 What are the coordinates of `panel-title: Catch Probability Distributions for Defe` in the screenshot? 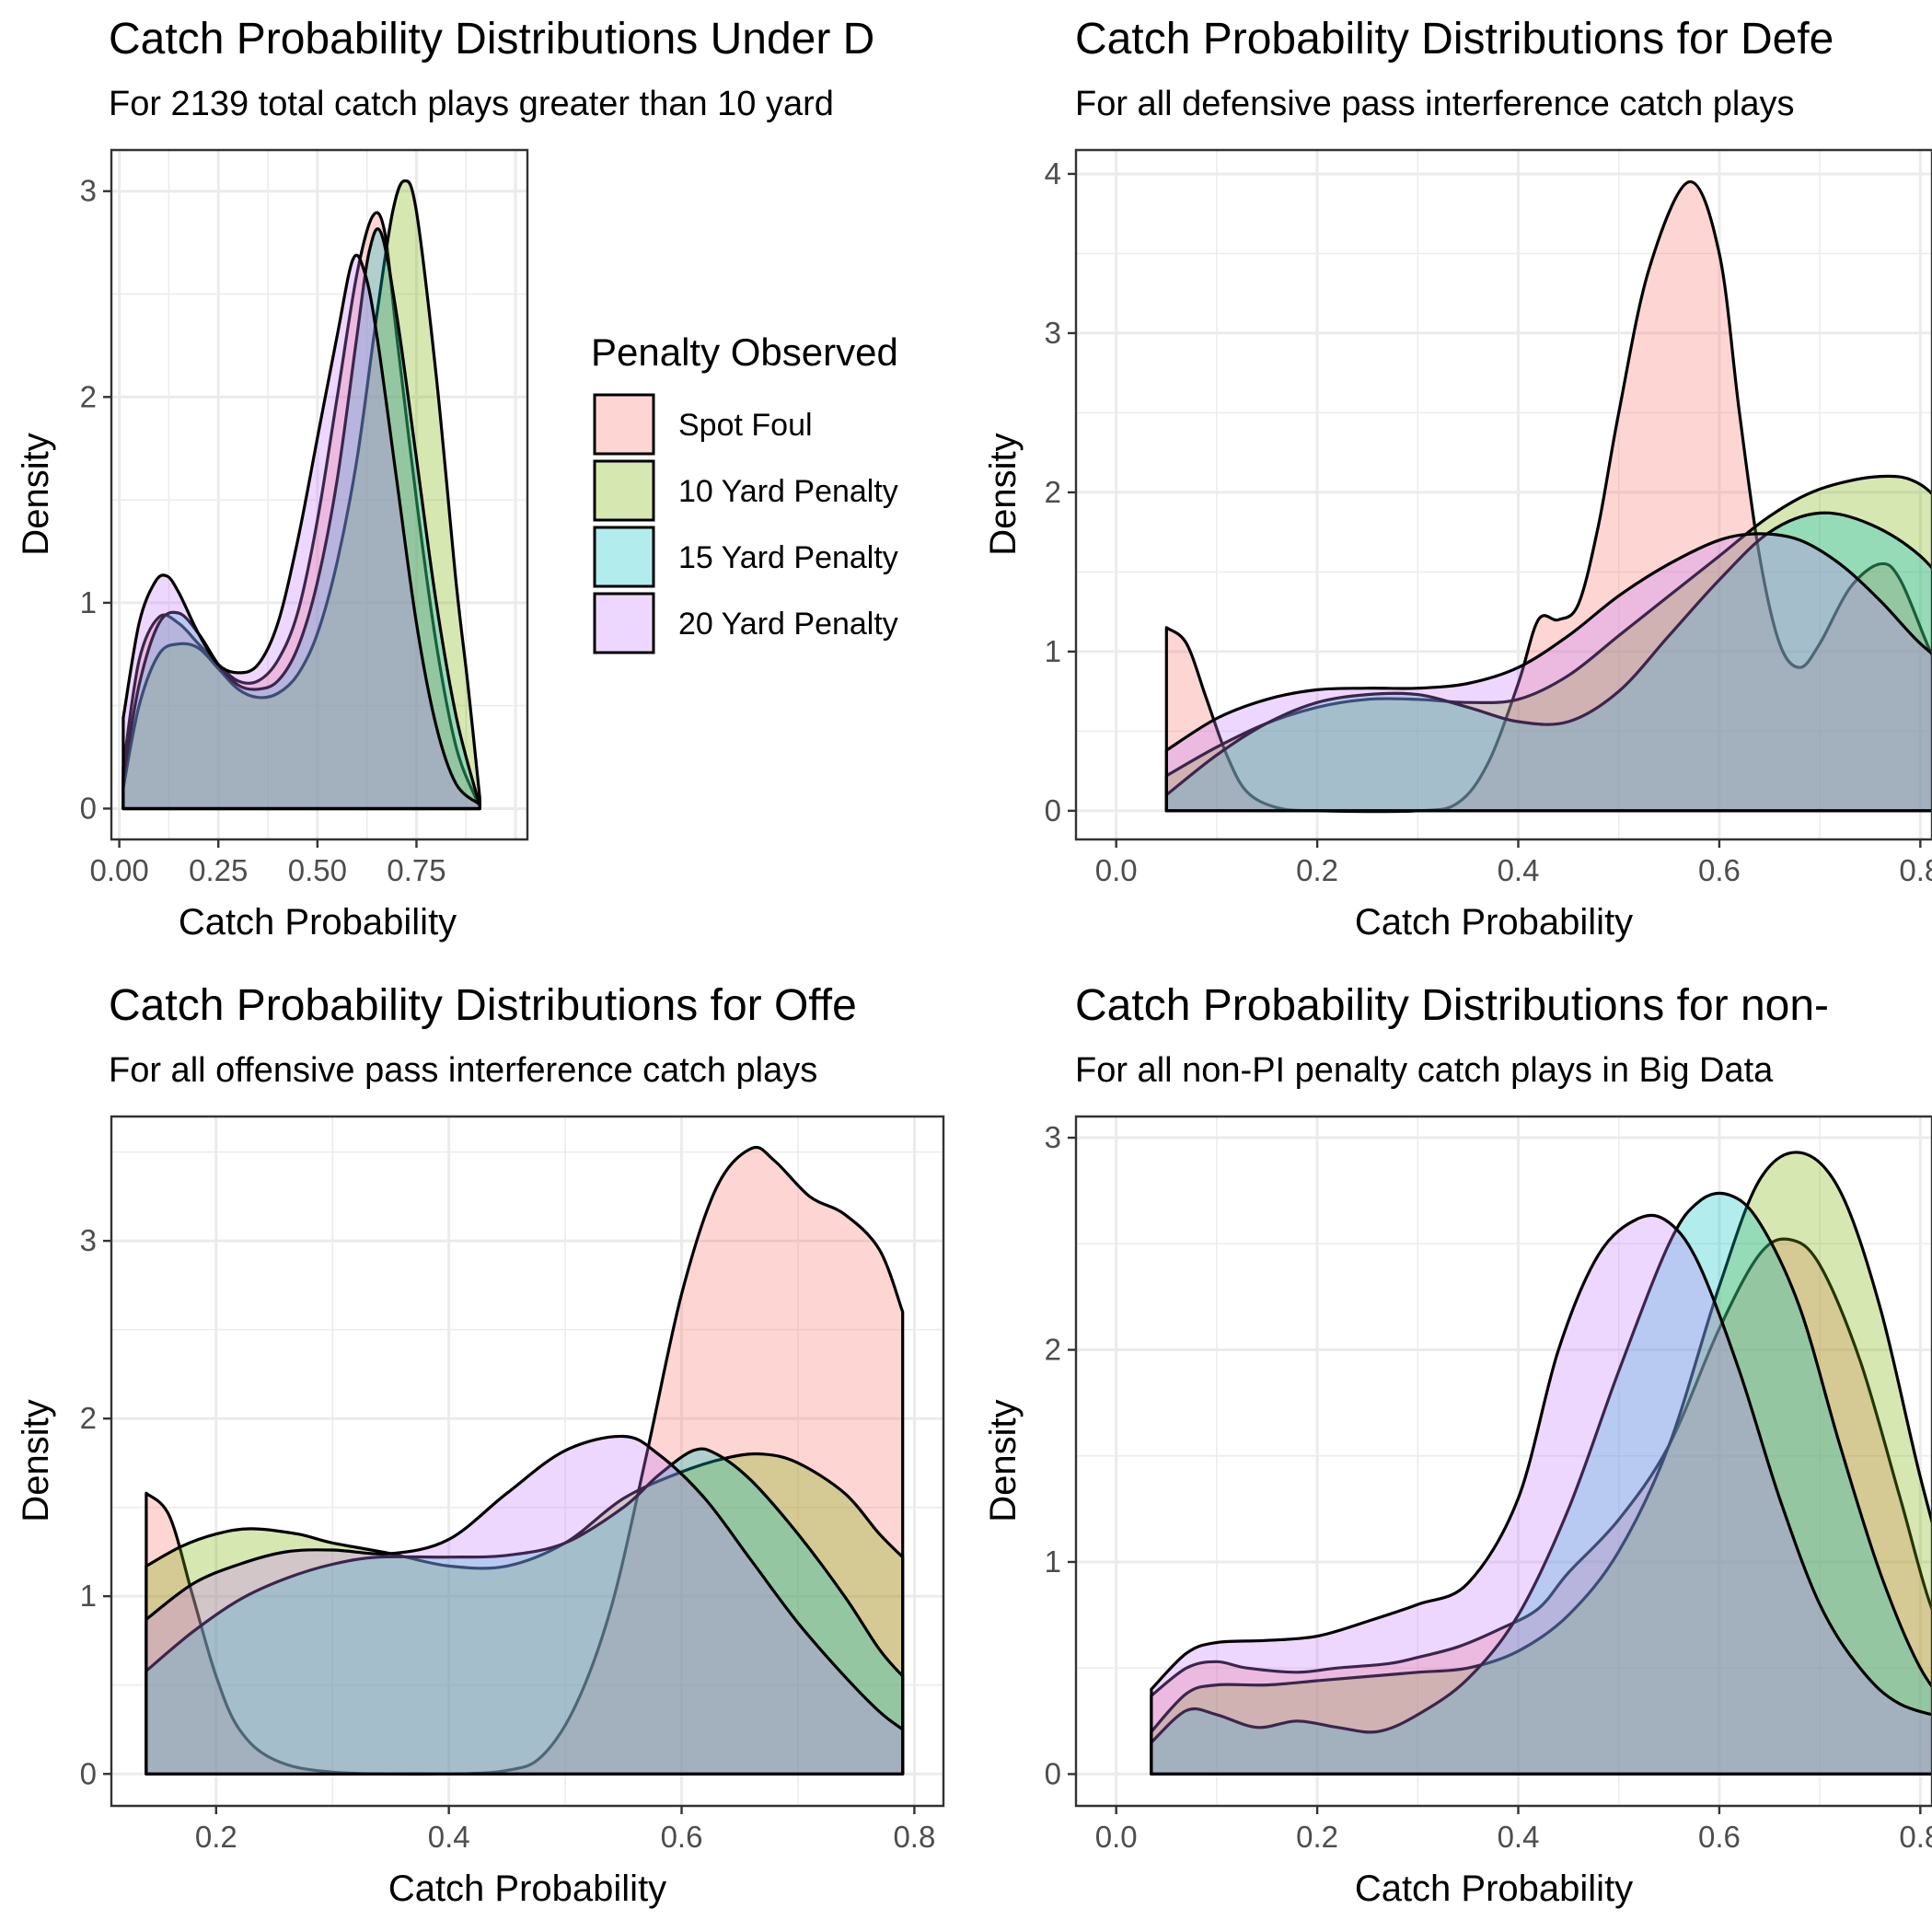 It's located at (1455, 40).